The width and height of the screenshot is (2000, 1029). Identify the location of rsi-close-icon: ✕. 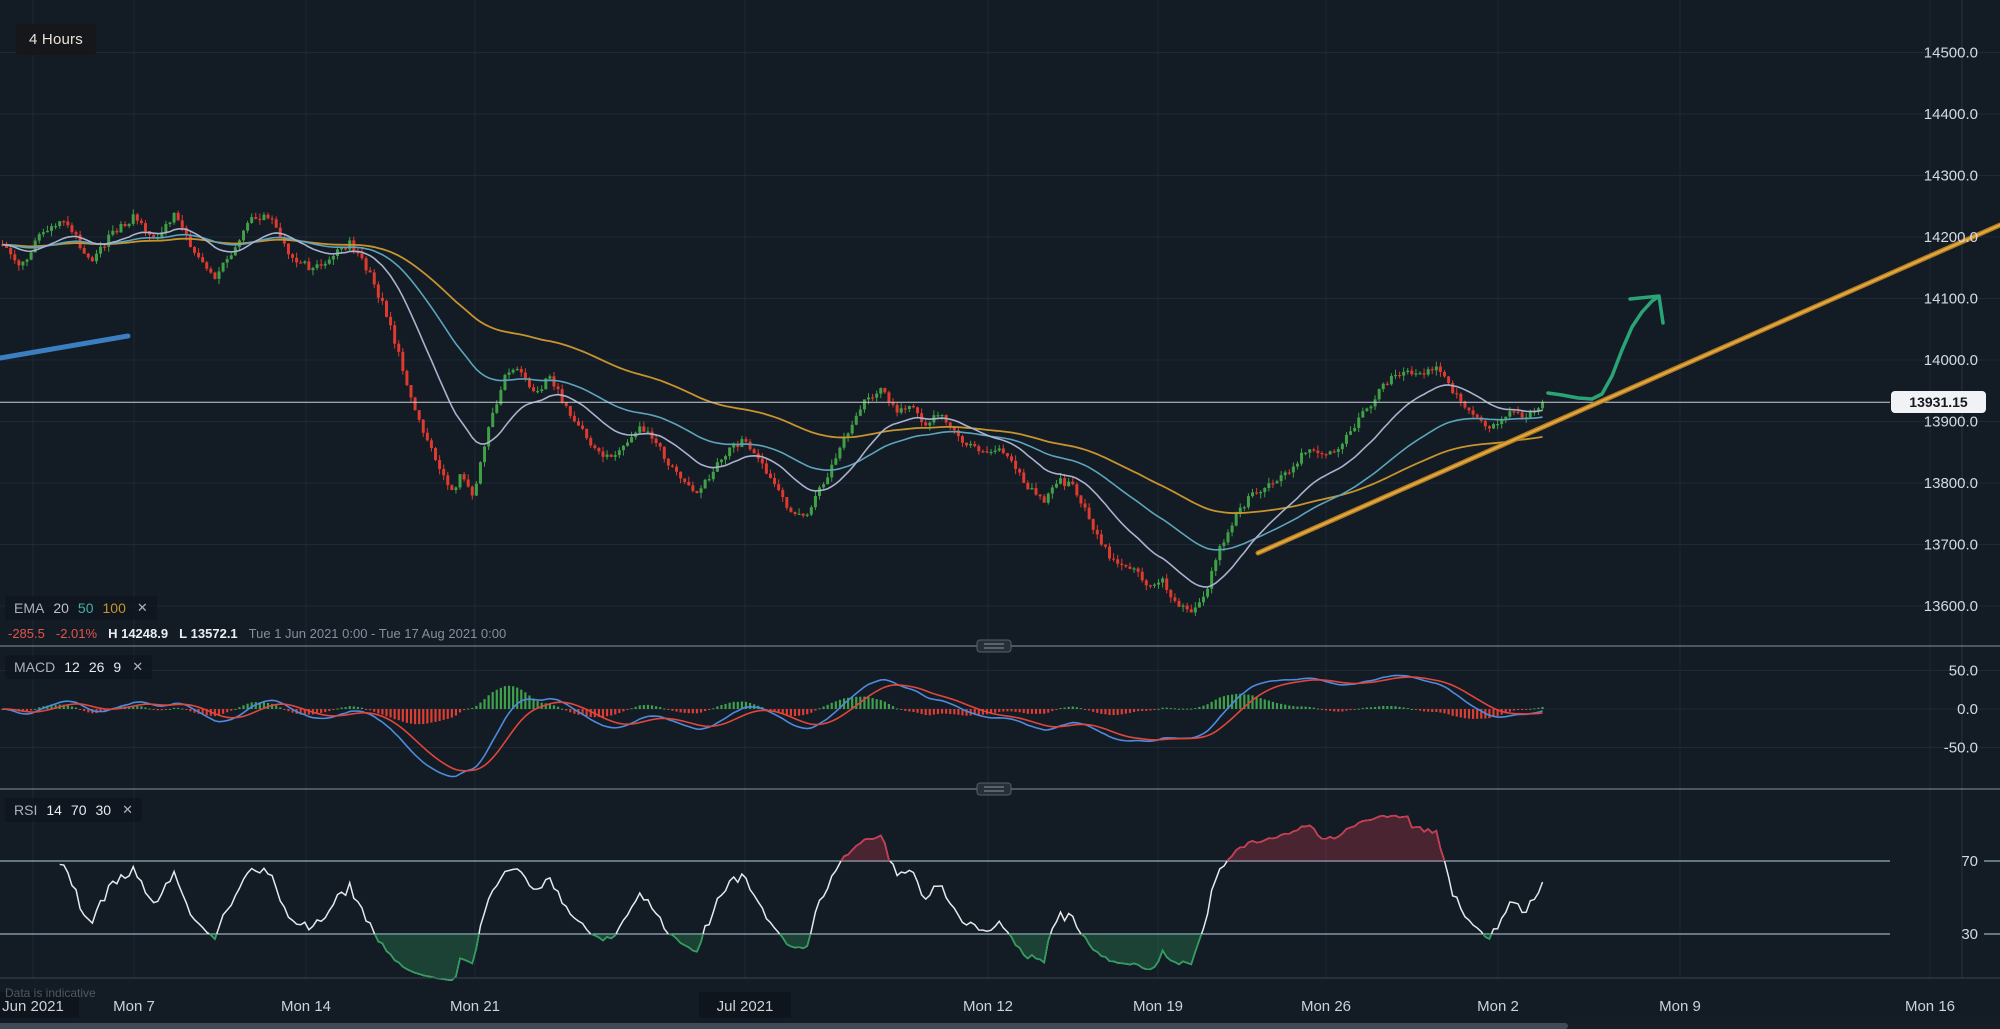
(127, 809).